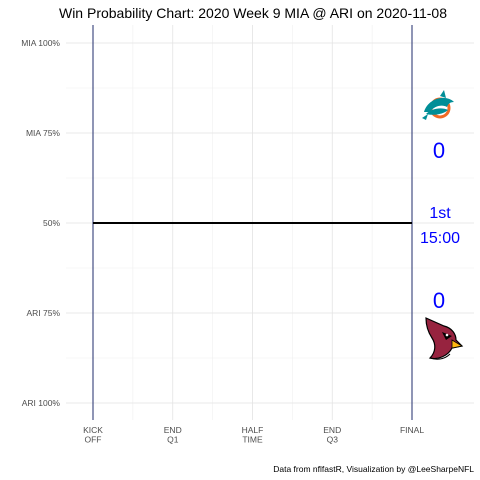 This screenshot has width=480, height=480. I want to click on x-tick-label: END Q3, so click(332, 435).